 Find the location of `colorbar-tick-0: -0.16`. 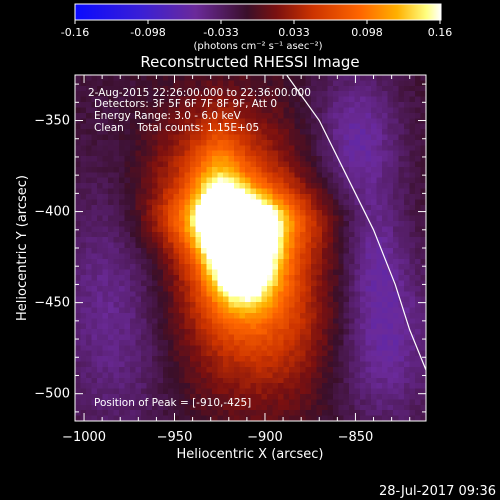

colorbar-tick-0: -0.16 is located at coordinates (75, 32).